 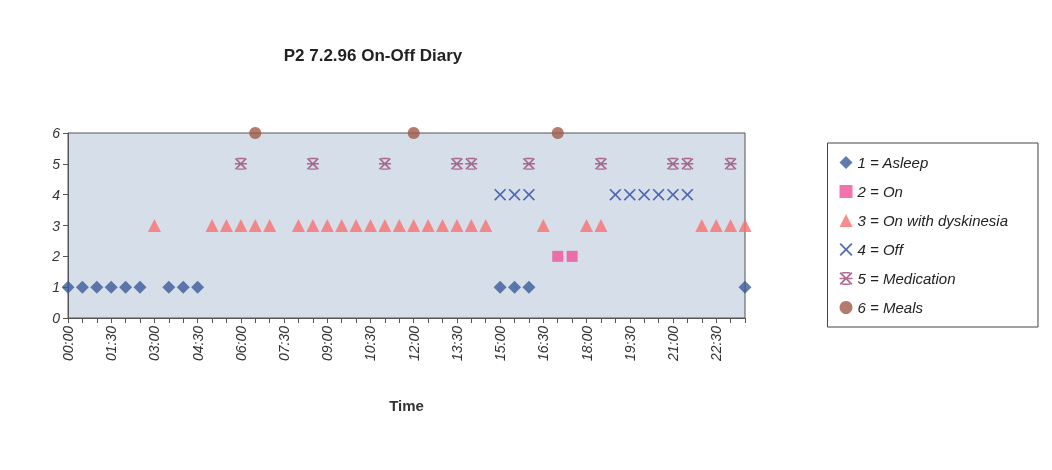 What do you see at coordinates (500, 343) in the screenshot?
I see `x-tick-label: 15:00` at bounding box center [500, 343].